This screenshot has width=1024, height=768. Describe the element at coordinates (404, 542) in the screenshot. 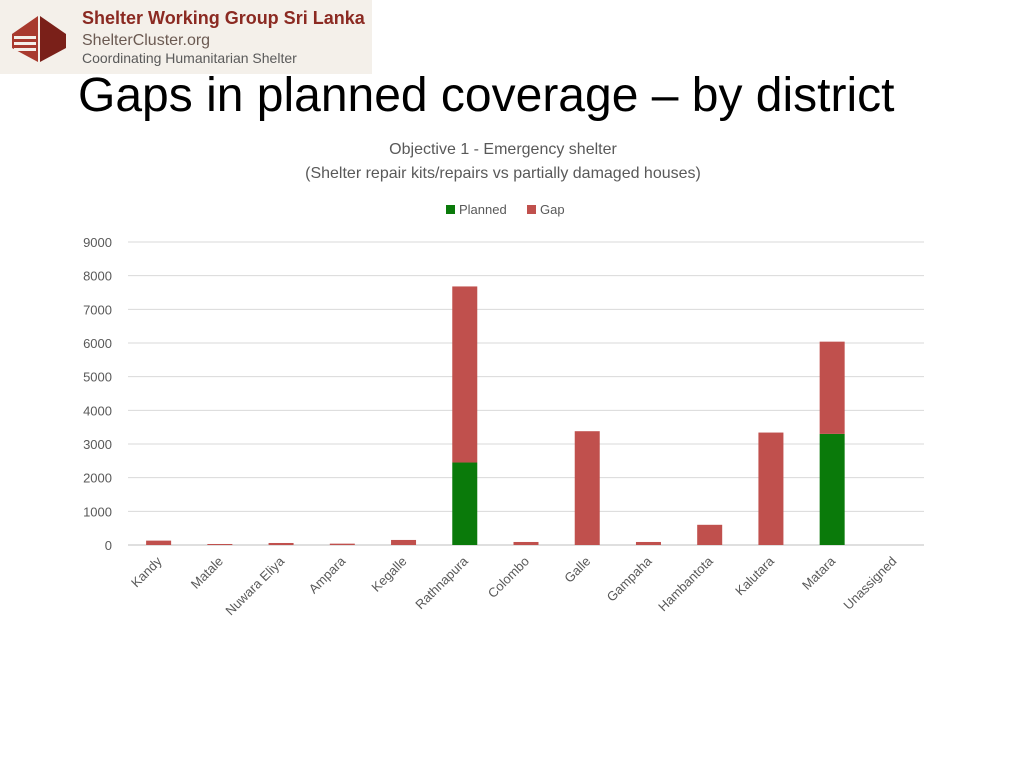

I see `bar-gap-kegalle` at that location.